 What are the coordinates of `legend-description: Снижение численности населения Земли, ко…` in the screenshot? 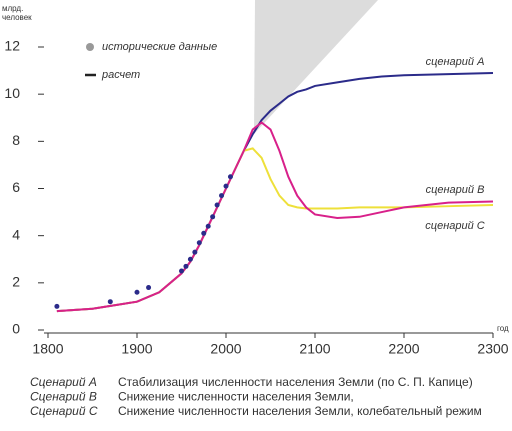 It's located at (300, 411).